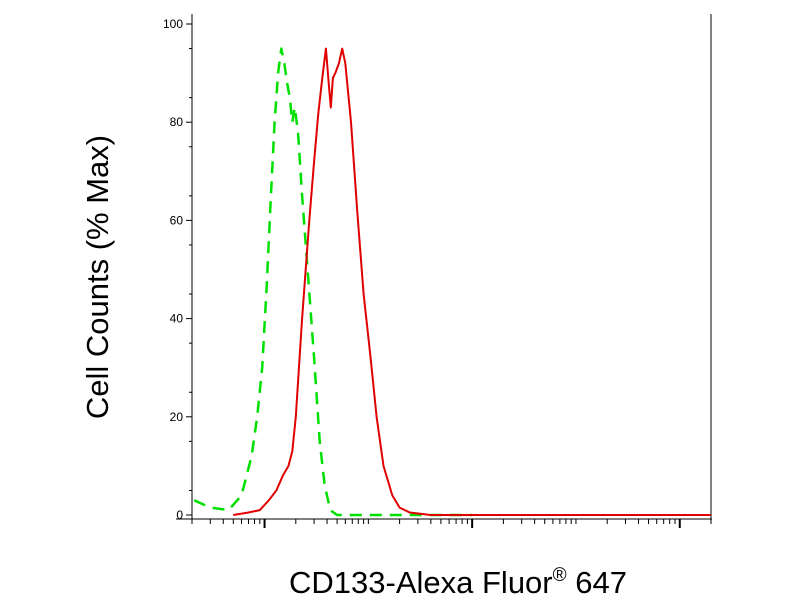 The width and height of the screenshot is (800, 600). Describe the element at coordinates (597, 582) in the screenshot. I see `x-axis-title-tail: 647` at that location.